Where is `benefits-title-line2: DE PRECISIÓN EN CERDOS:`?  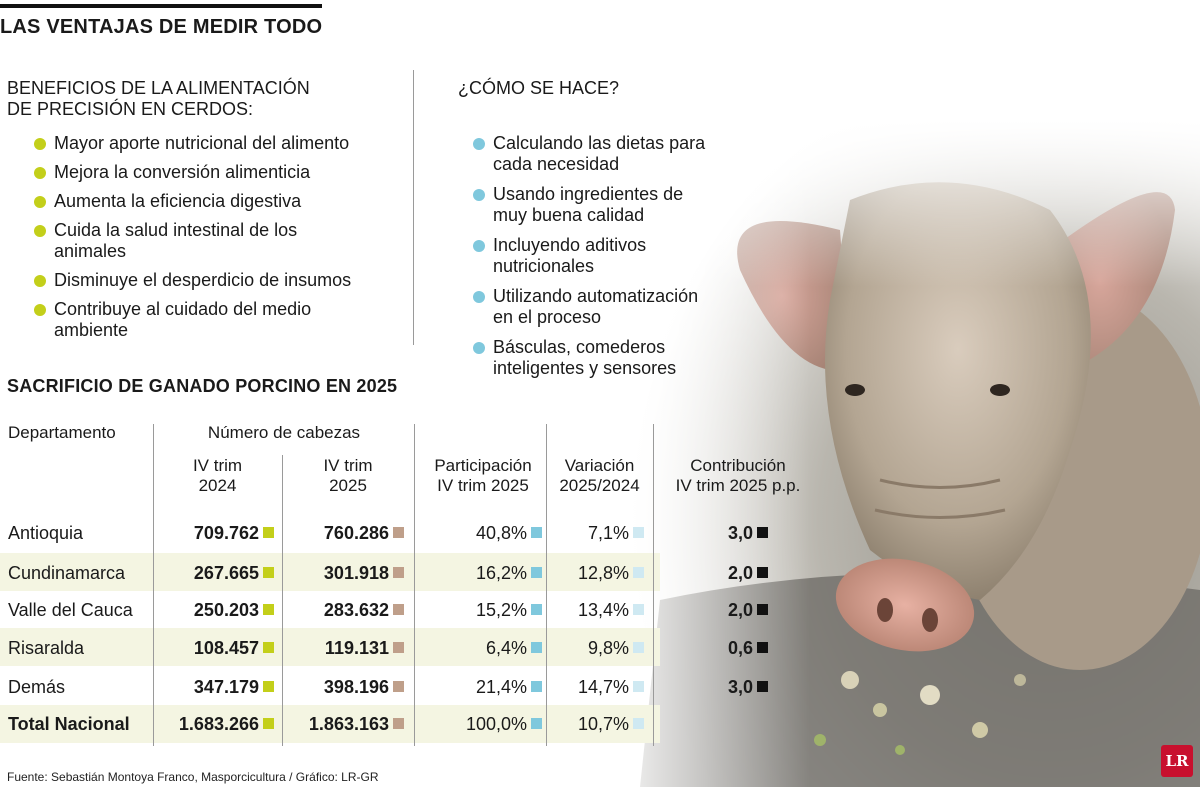 benefits-title-line2: DE PRECISIÓN EN CERDOS: is located at coordinates (130, 109).